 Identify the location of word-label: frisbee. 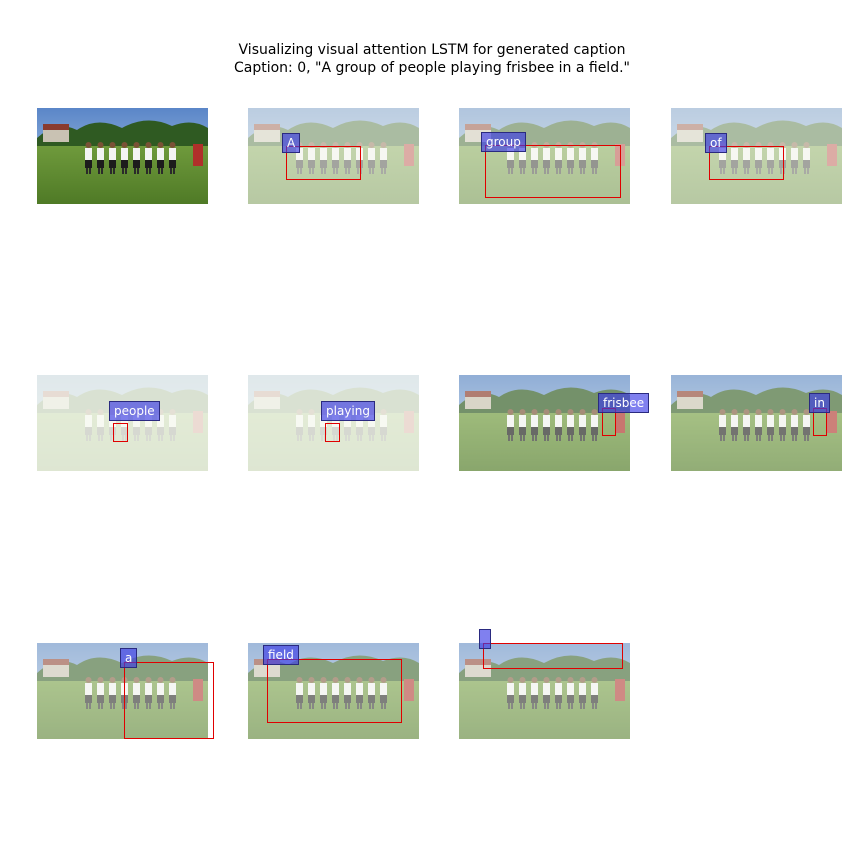
(624, 403).